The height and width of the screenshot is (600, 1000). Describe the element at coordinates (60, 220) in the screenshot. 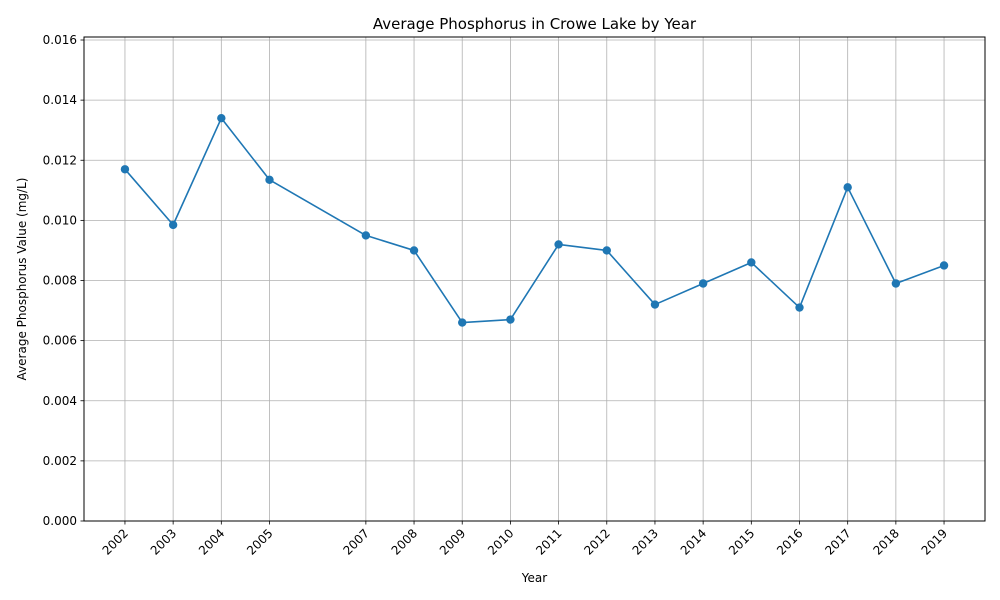

I see `y-tick-label: 0.010` at that location.